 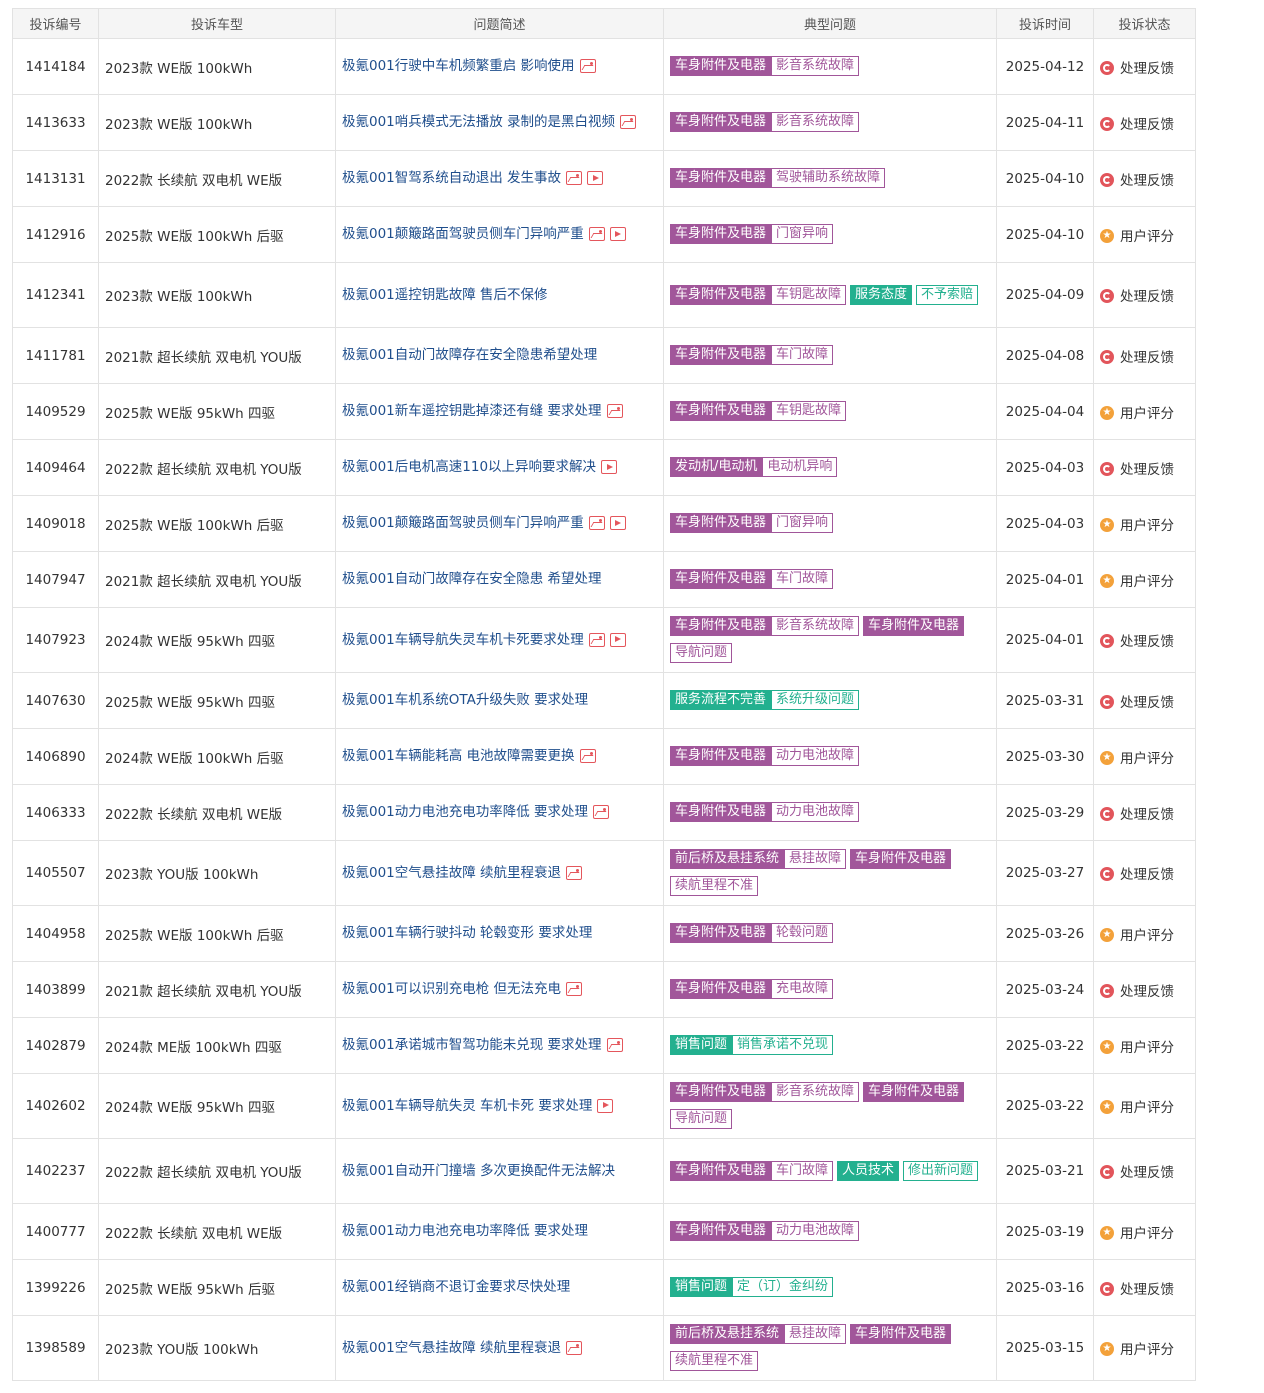 I want to click on problem-summary-link: 极氪001车辆能耗高 电池故障需要更换, so click(x=458, y=756).